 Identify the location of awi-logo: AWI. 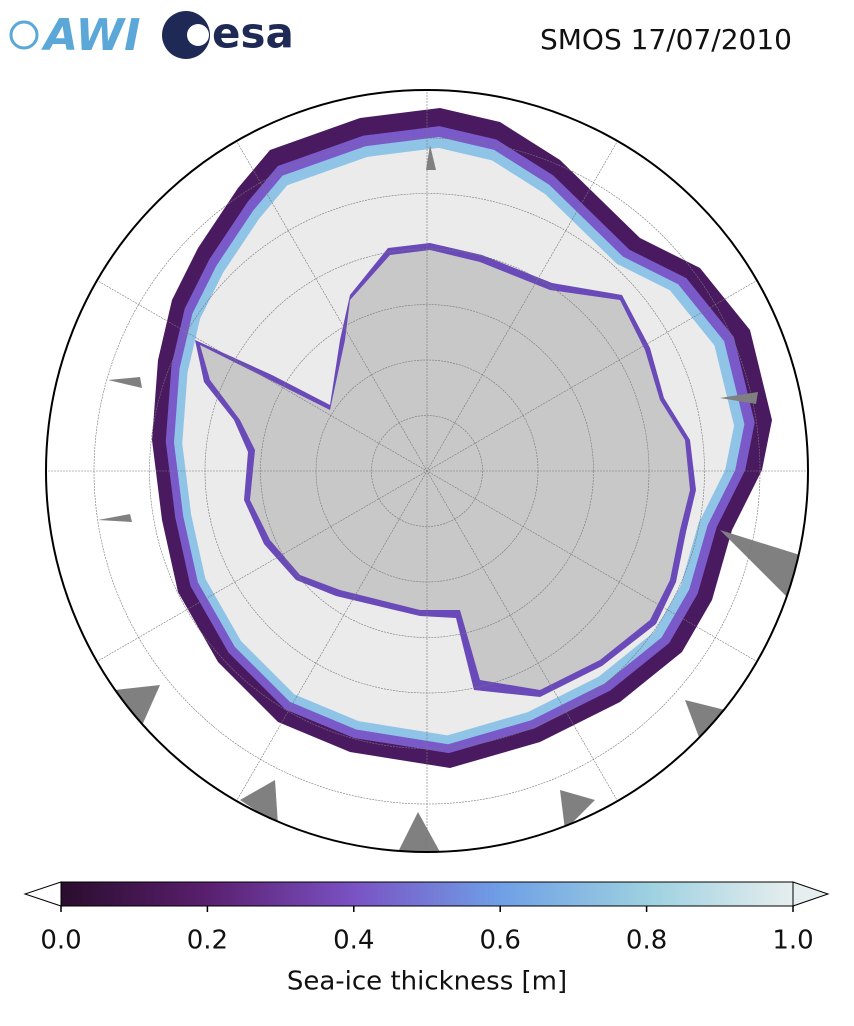
(75, 35).